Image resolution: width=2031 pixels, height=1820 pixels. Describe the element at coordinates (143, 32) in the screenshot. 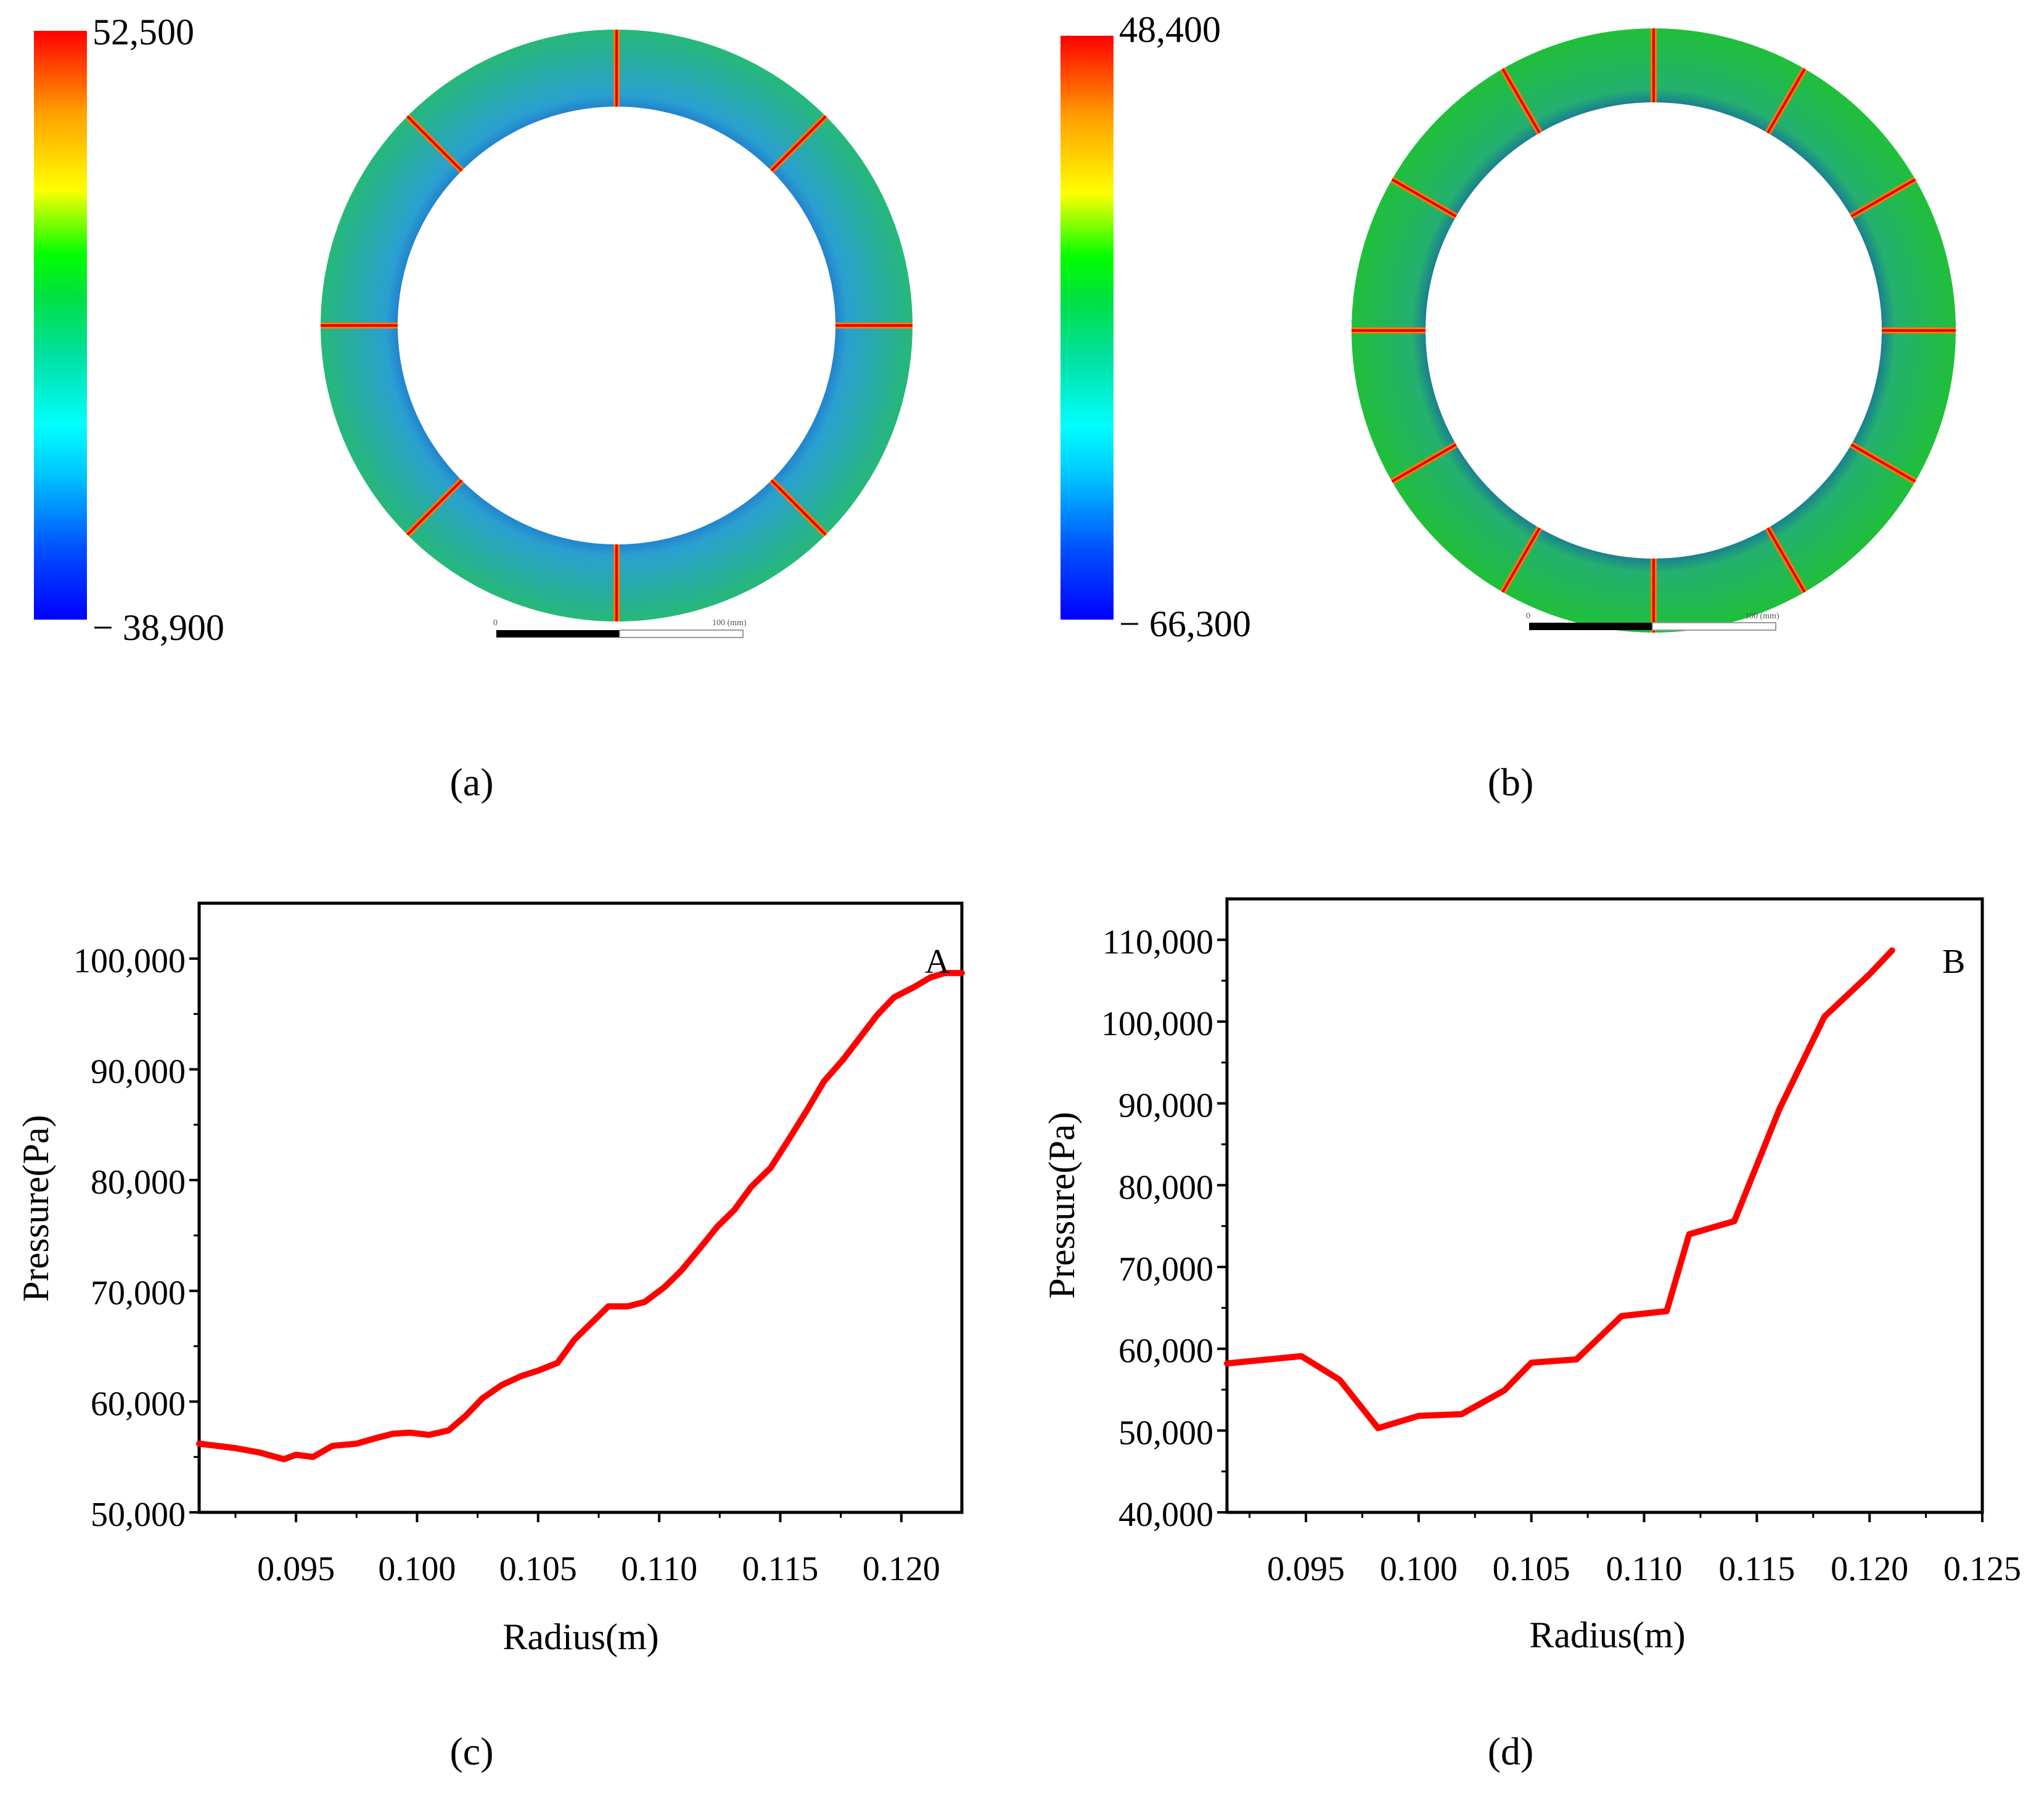

I see `colorbar-a-max-label: 52,500` at that location.